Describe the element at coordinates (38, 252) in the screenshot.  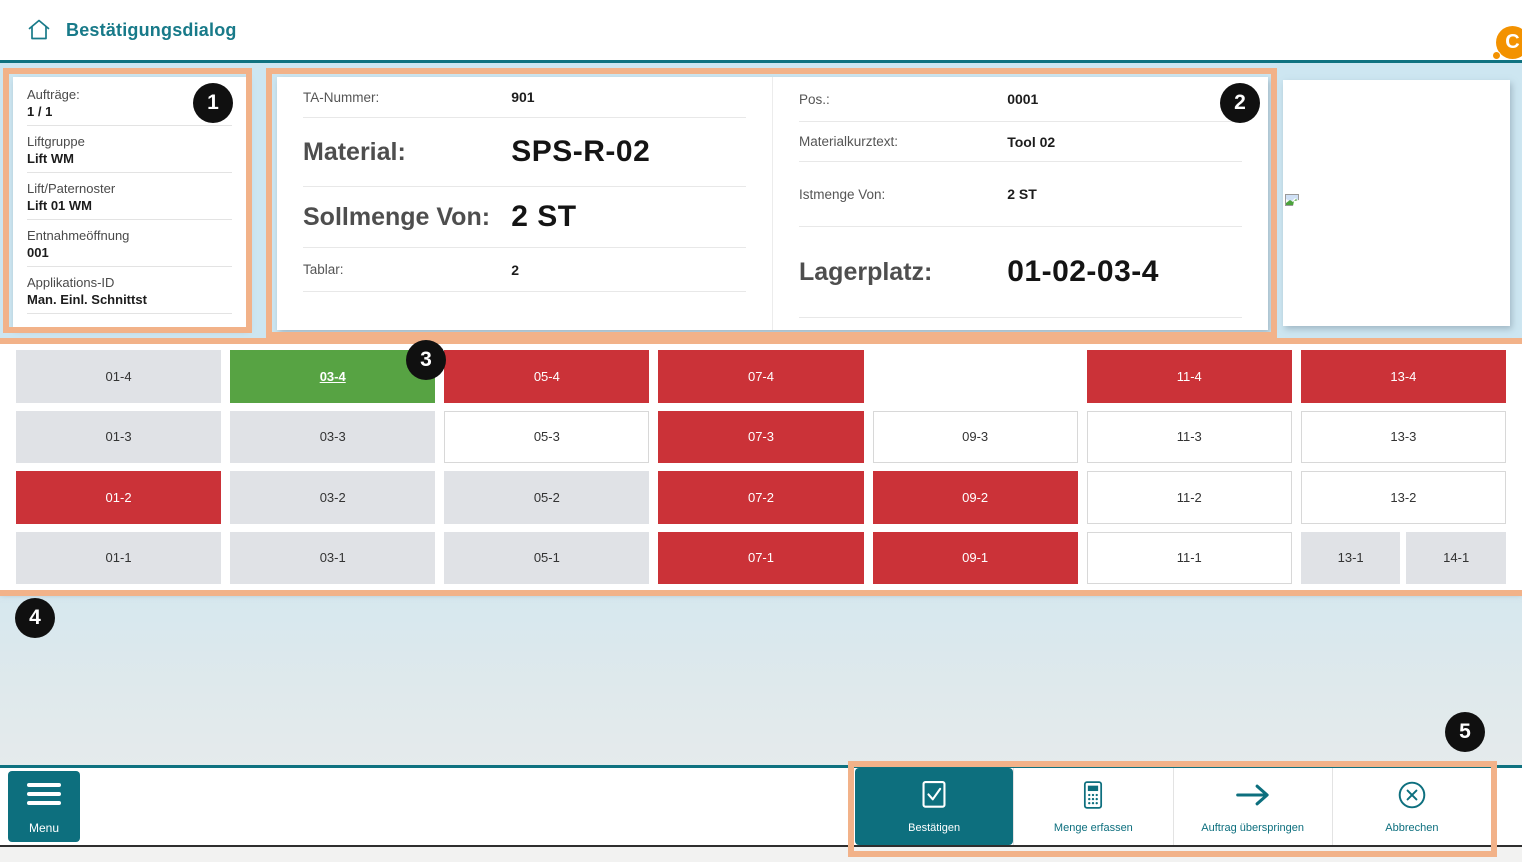
I see `field-value: 001` at that location.